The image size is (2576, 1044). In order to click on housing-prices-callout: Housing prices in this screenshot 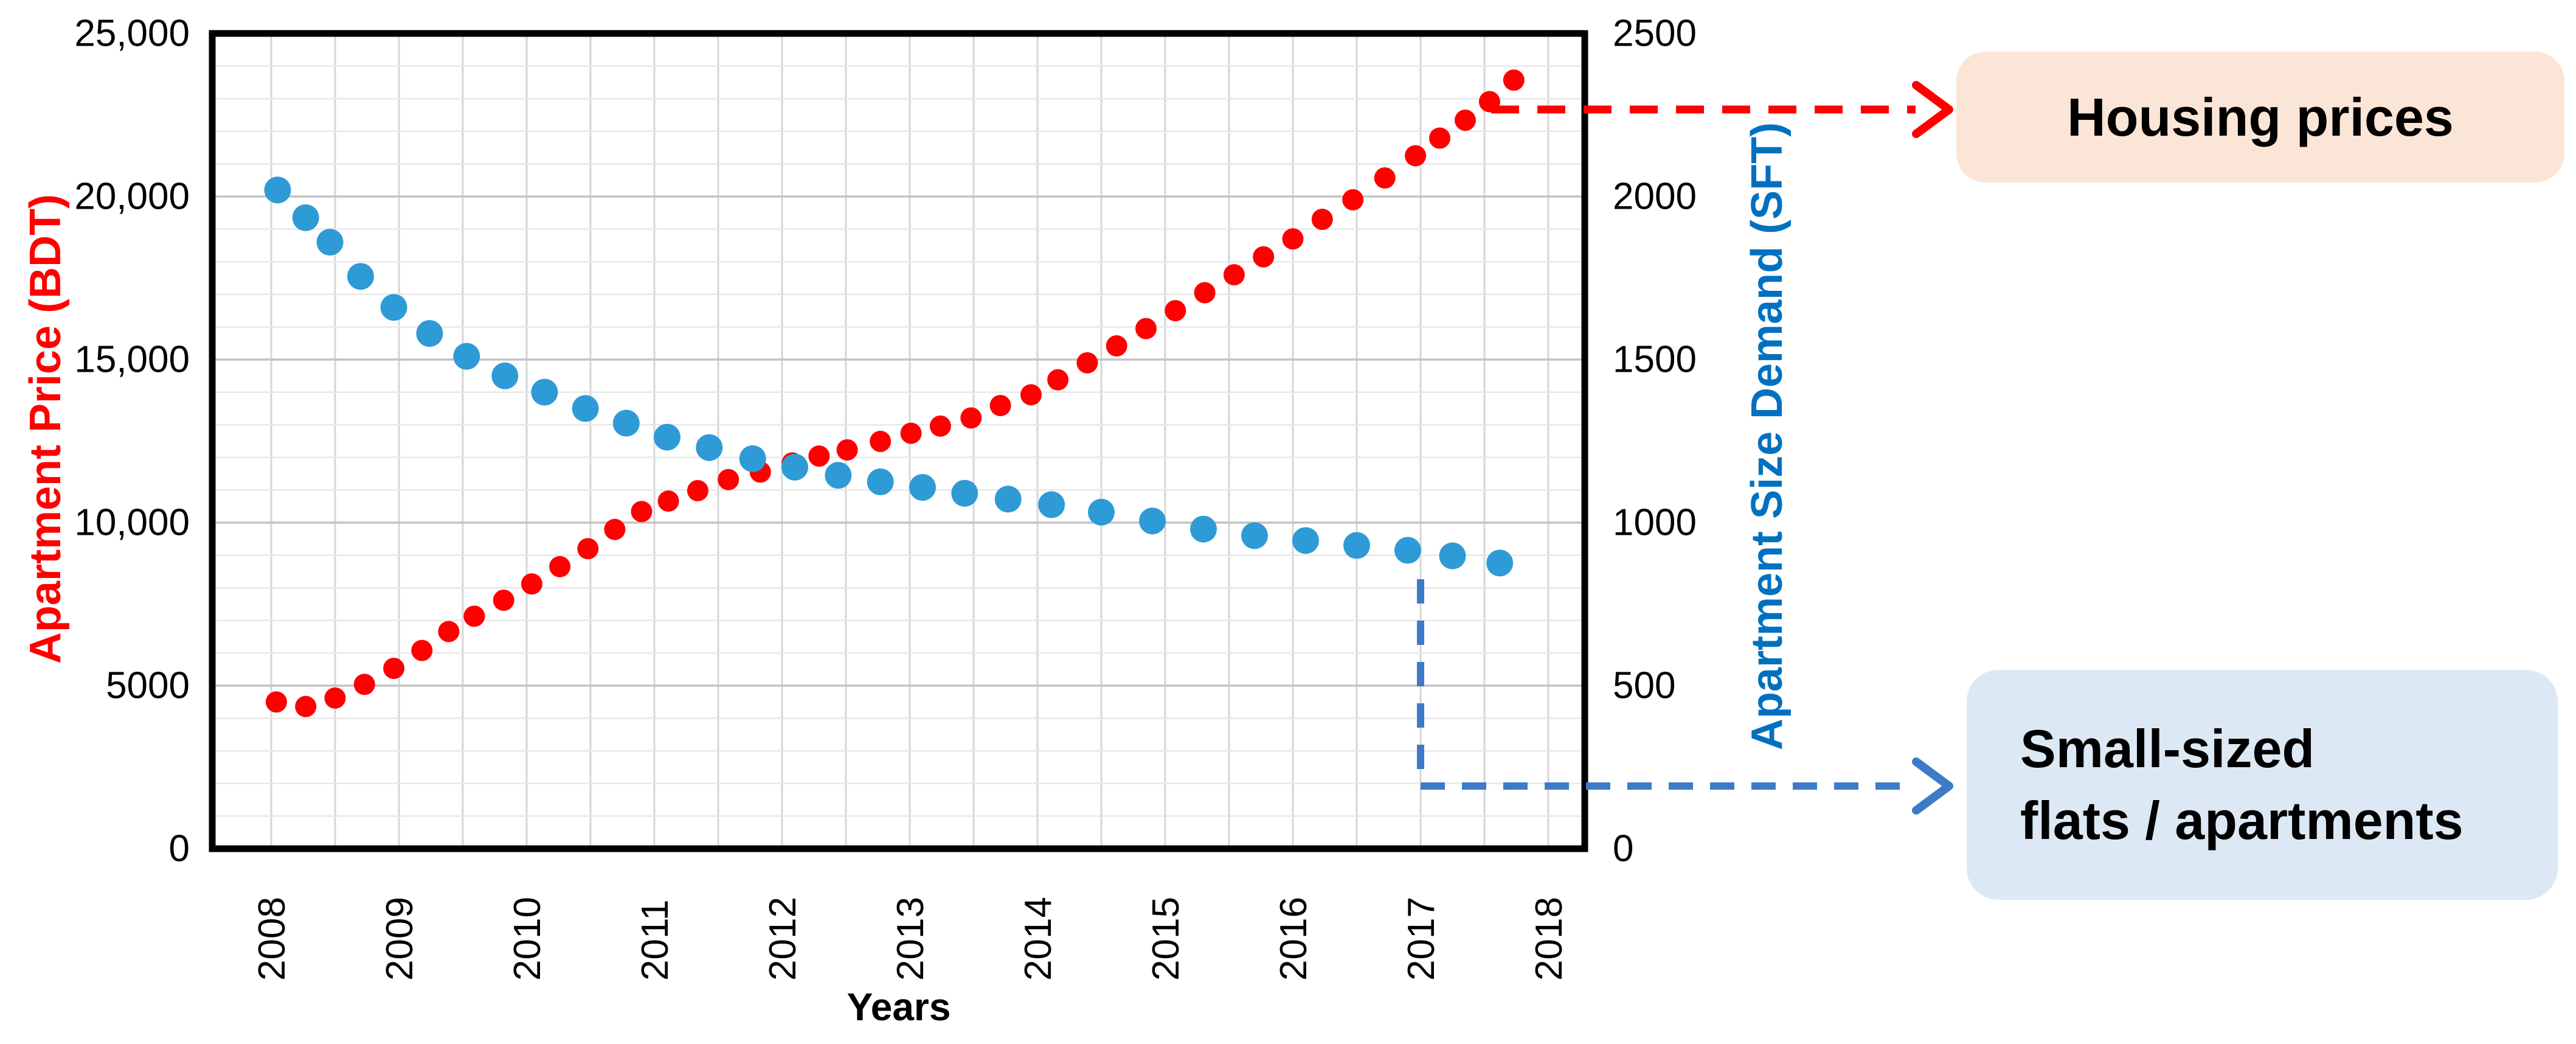, I will do `click(2260, 118)`.